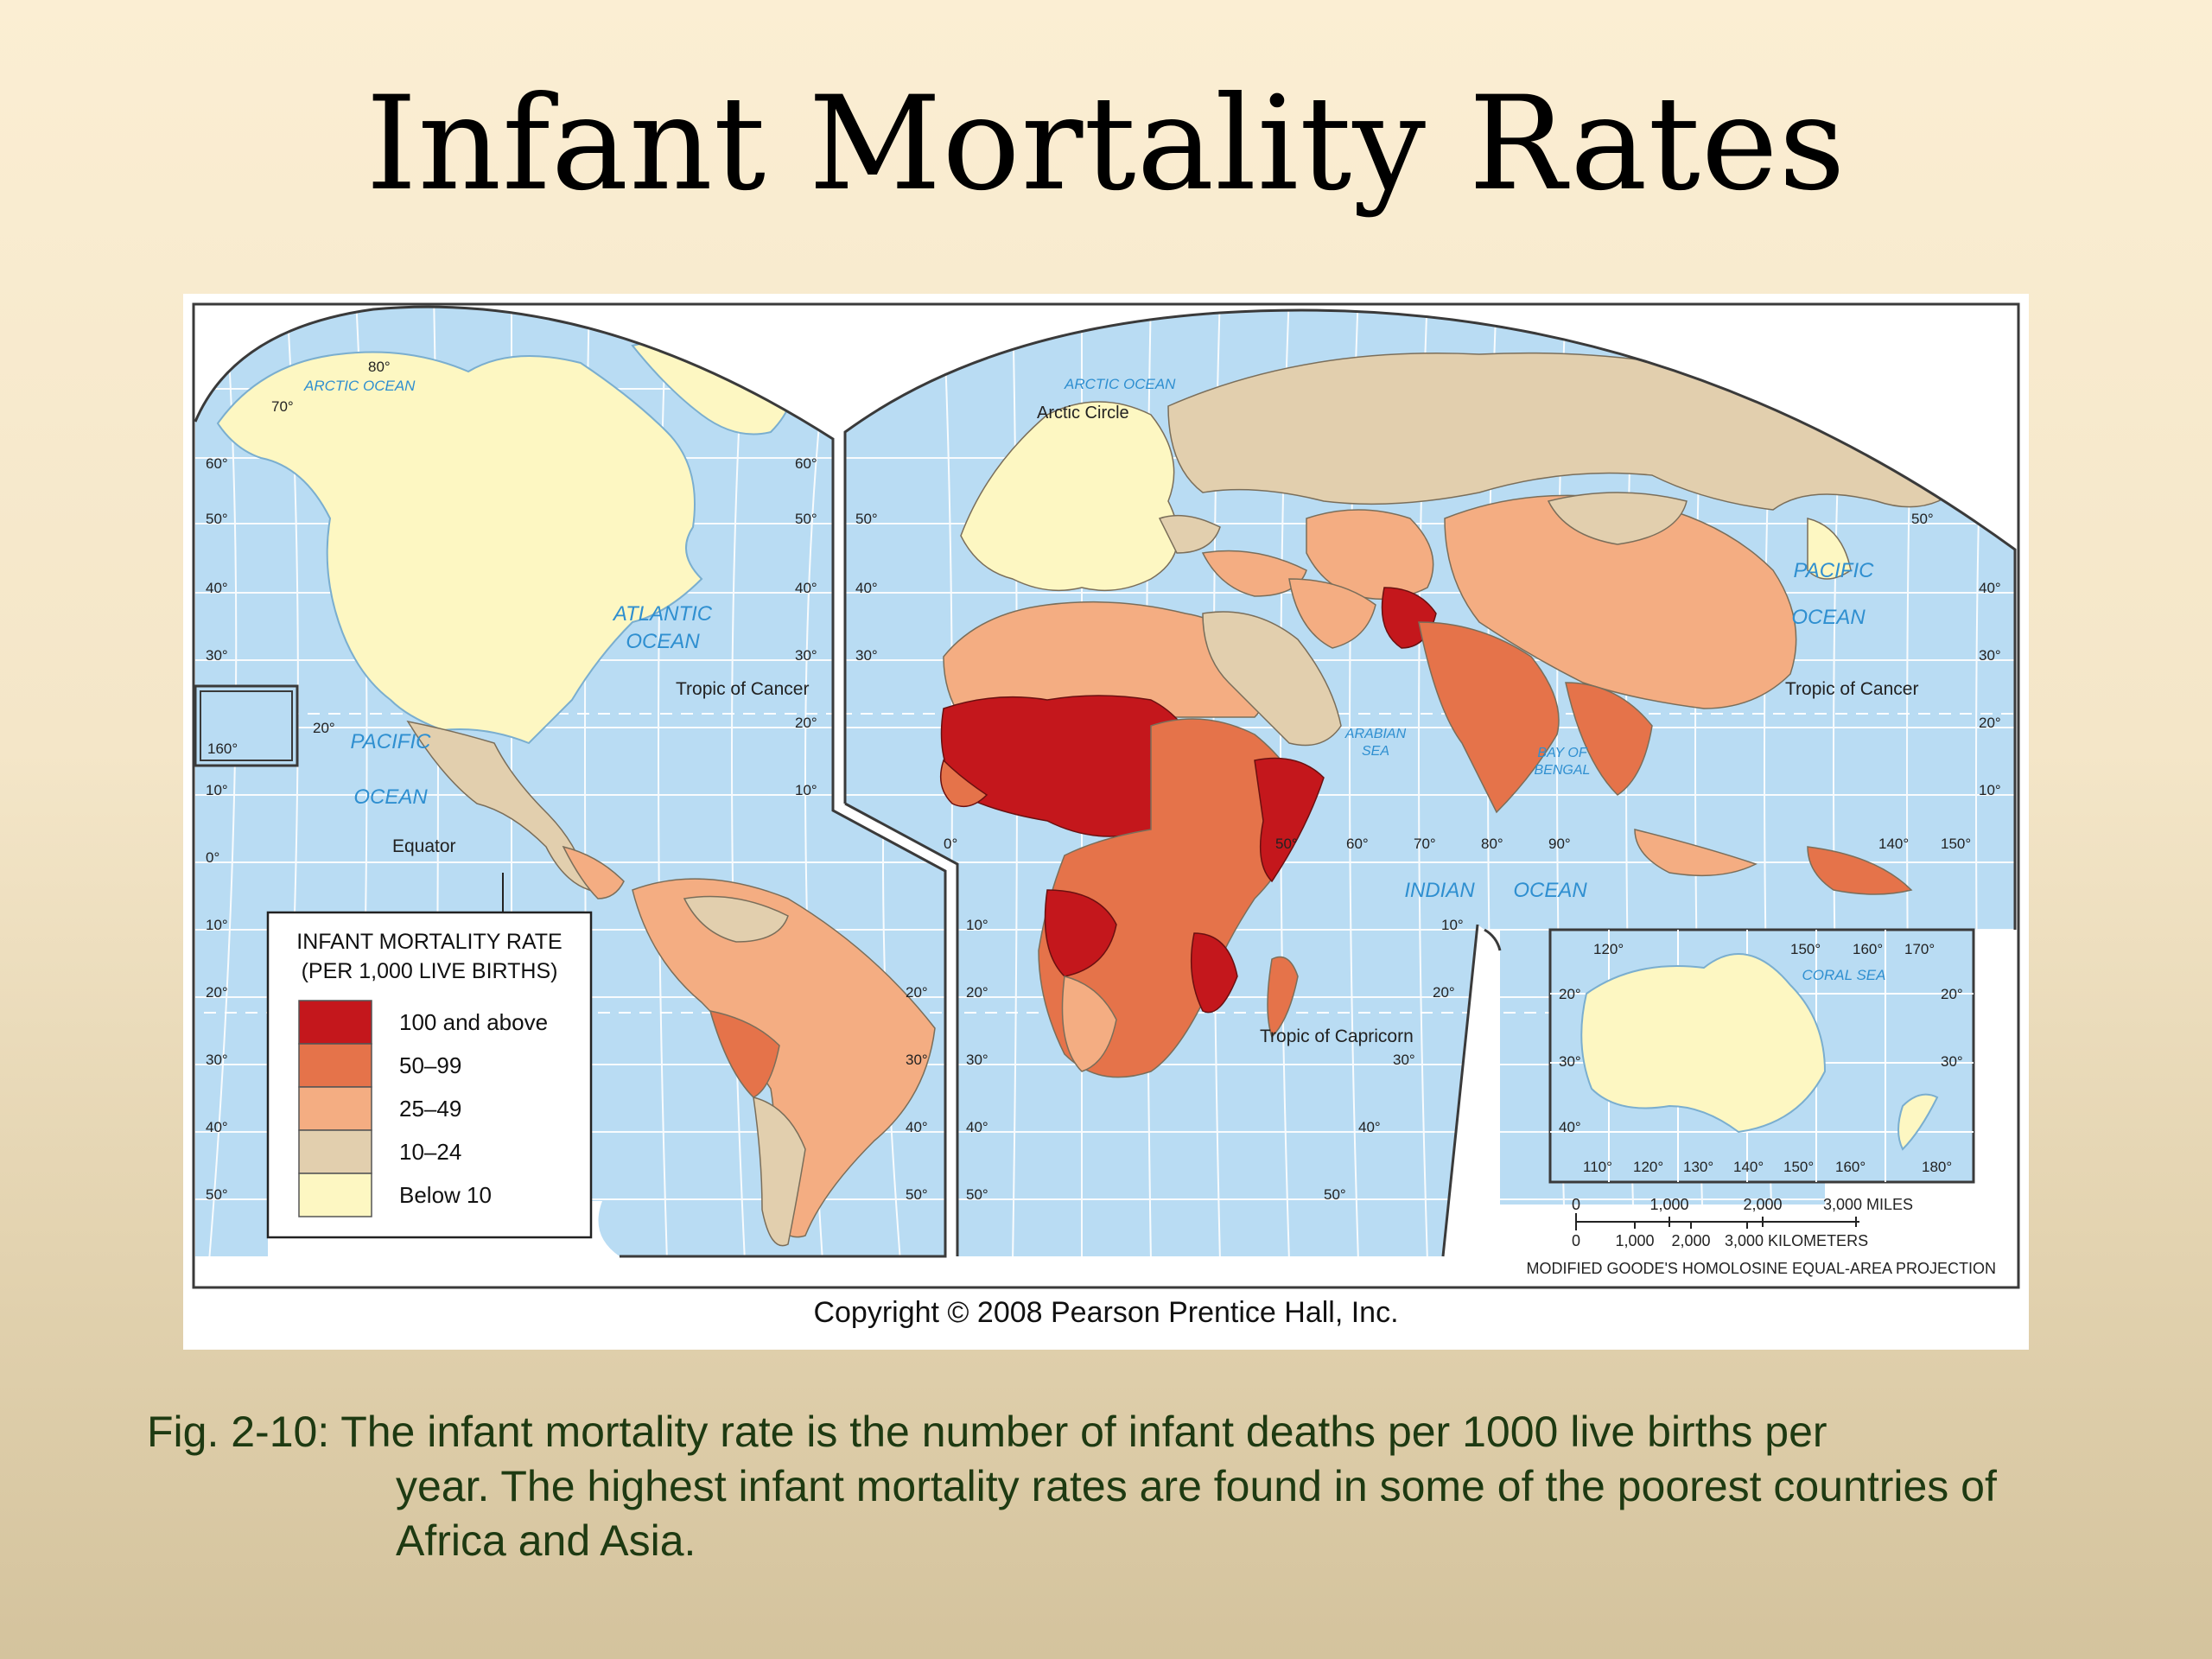 The image size is (2212, 1659). Describe the element at coordinates (1286, 844) in the screenshot. I see `lon-label-east: 50°` at that location.